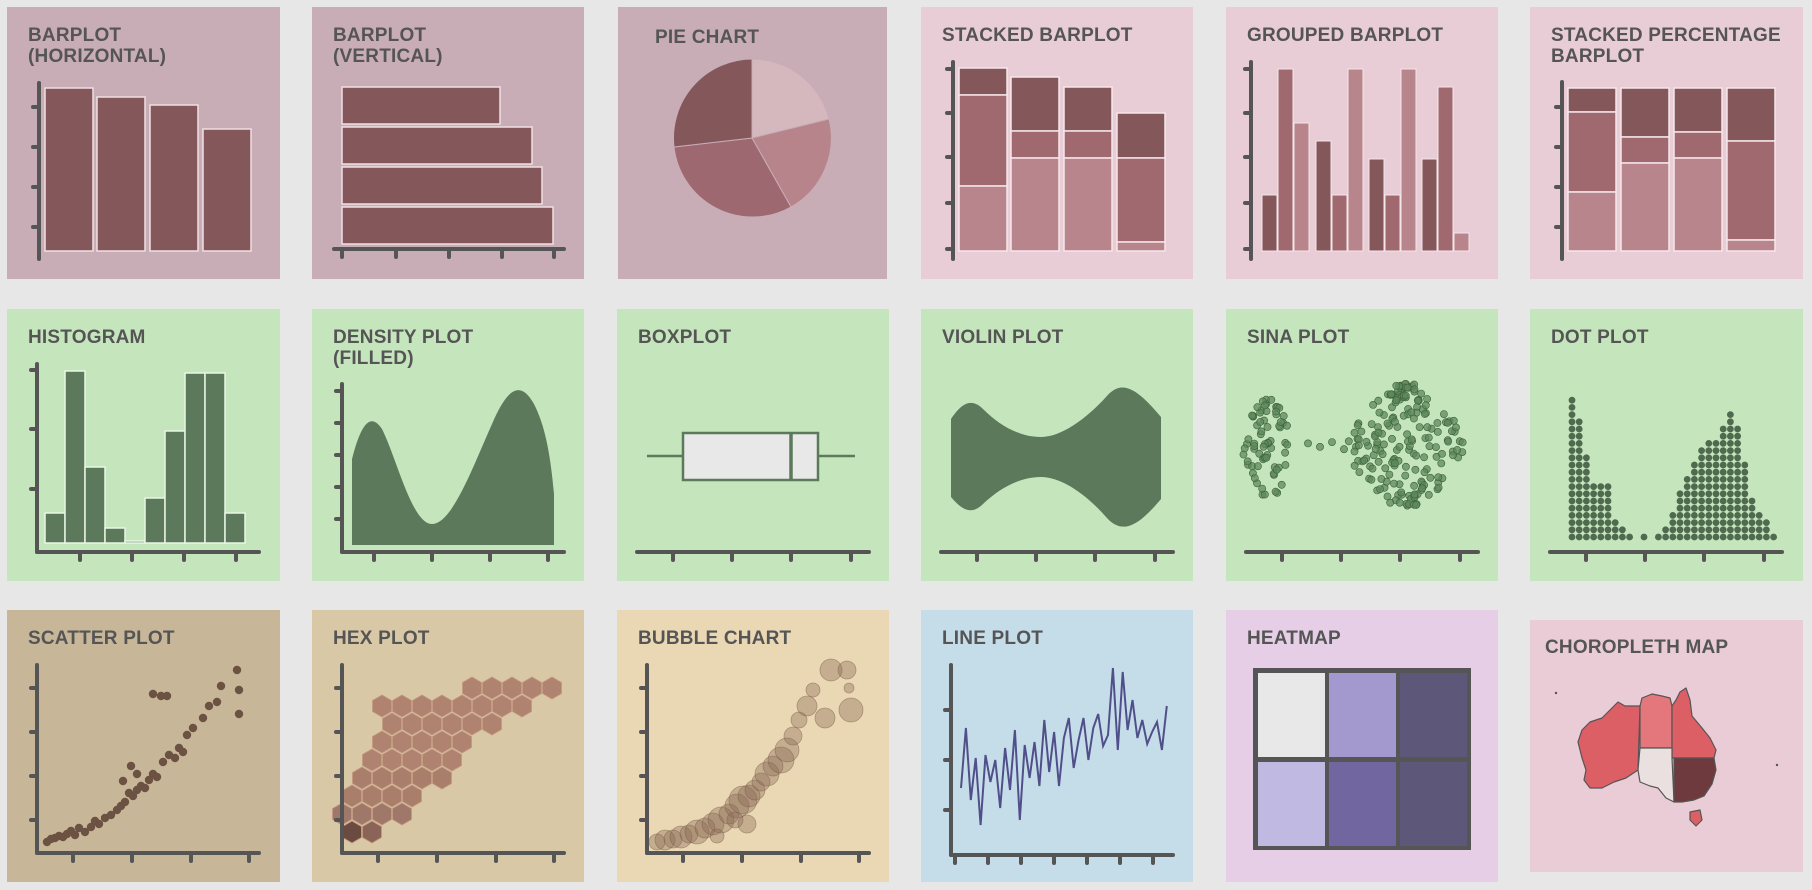 The width and height of the screenshot is (1812, 890). Describe the element at coordinates (1359, 471) in the screenshot. I see `sina-plot-icon` at that location.